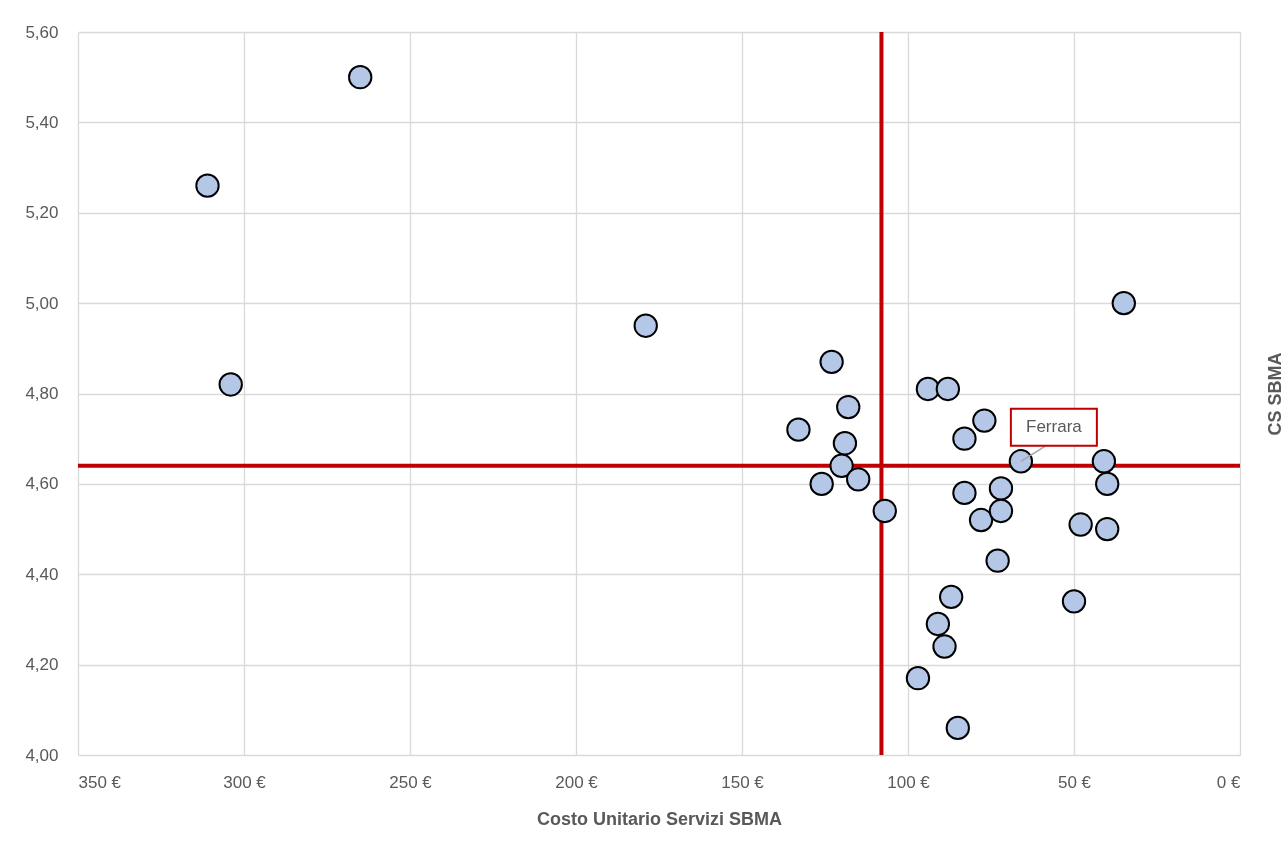 This screenshot has width=1288, height=845. Describe the element at coordinates (42, 32) in the screenshot. I see `y-tick-label: 5,60` at that location.